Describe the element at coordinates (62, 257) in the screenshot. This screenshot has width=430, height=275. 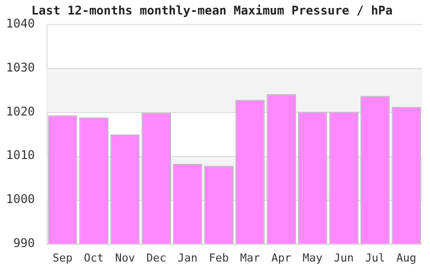
I see `x-tick-label: Sep` at that location.